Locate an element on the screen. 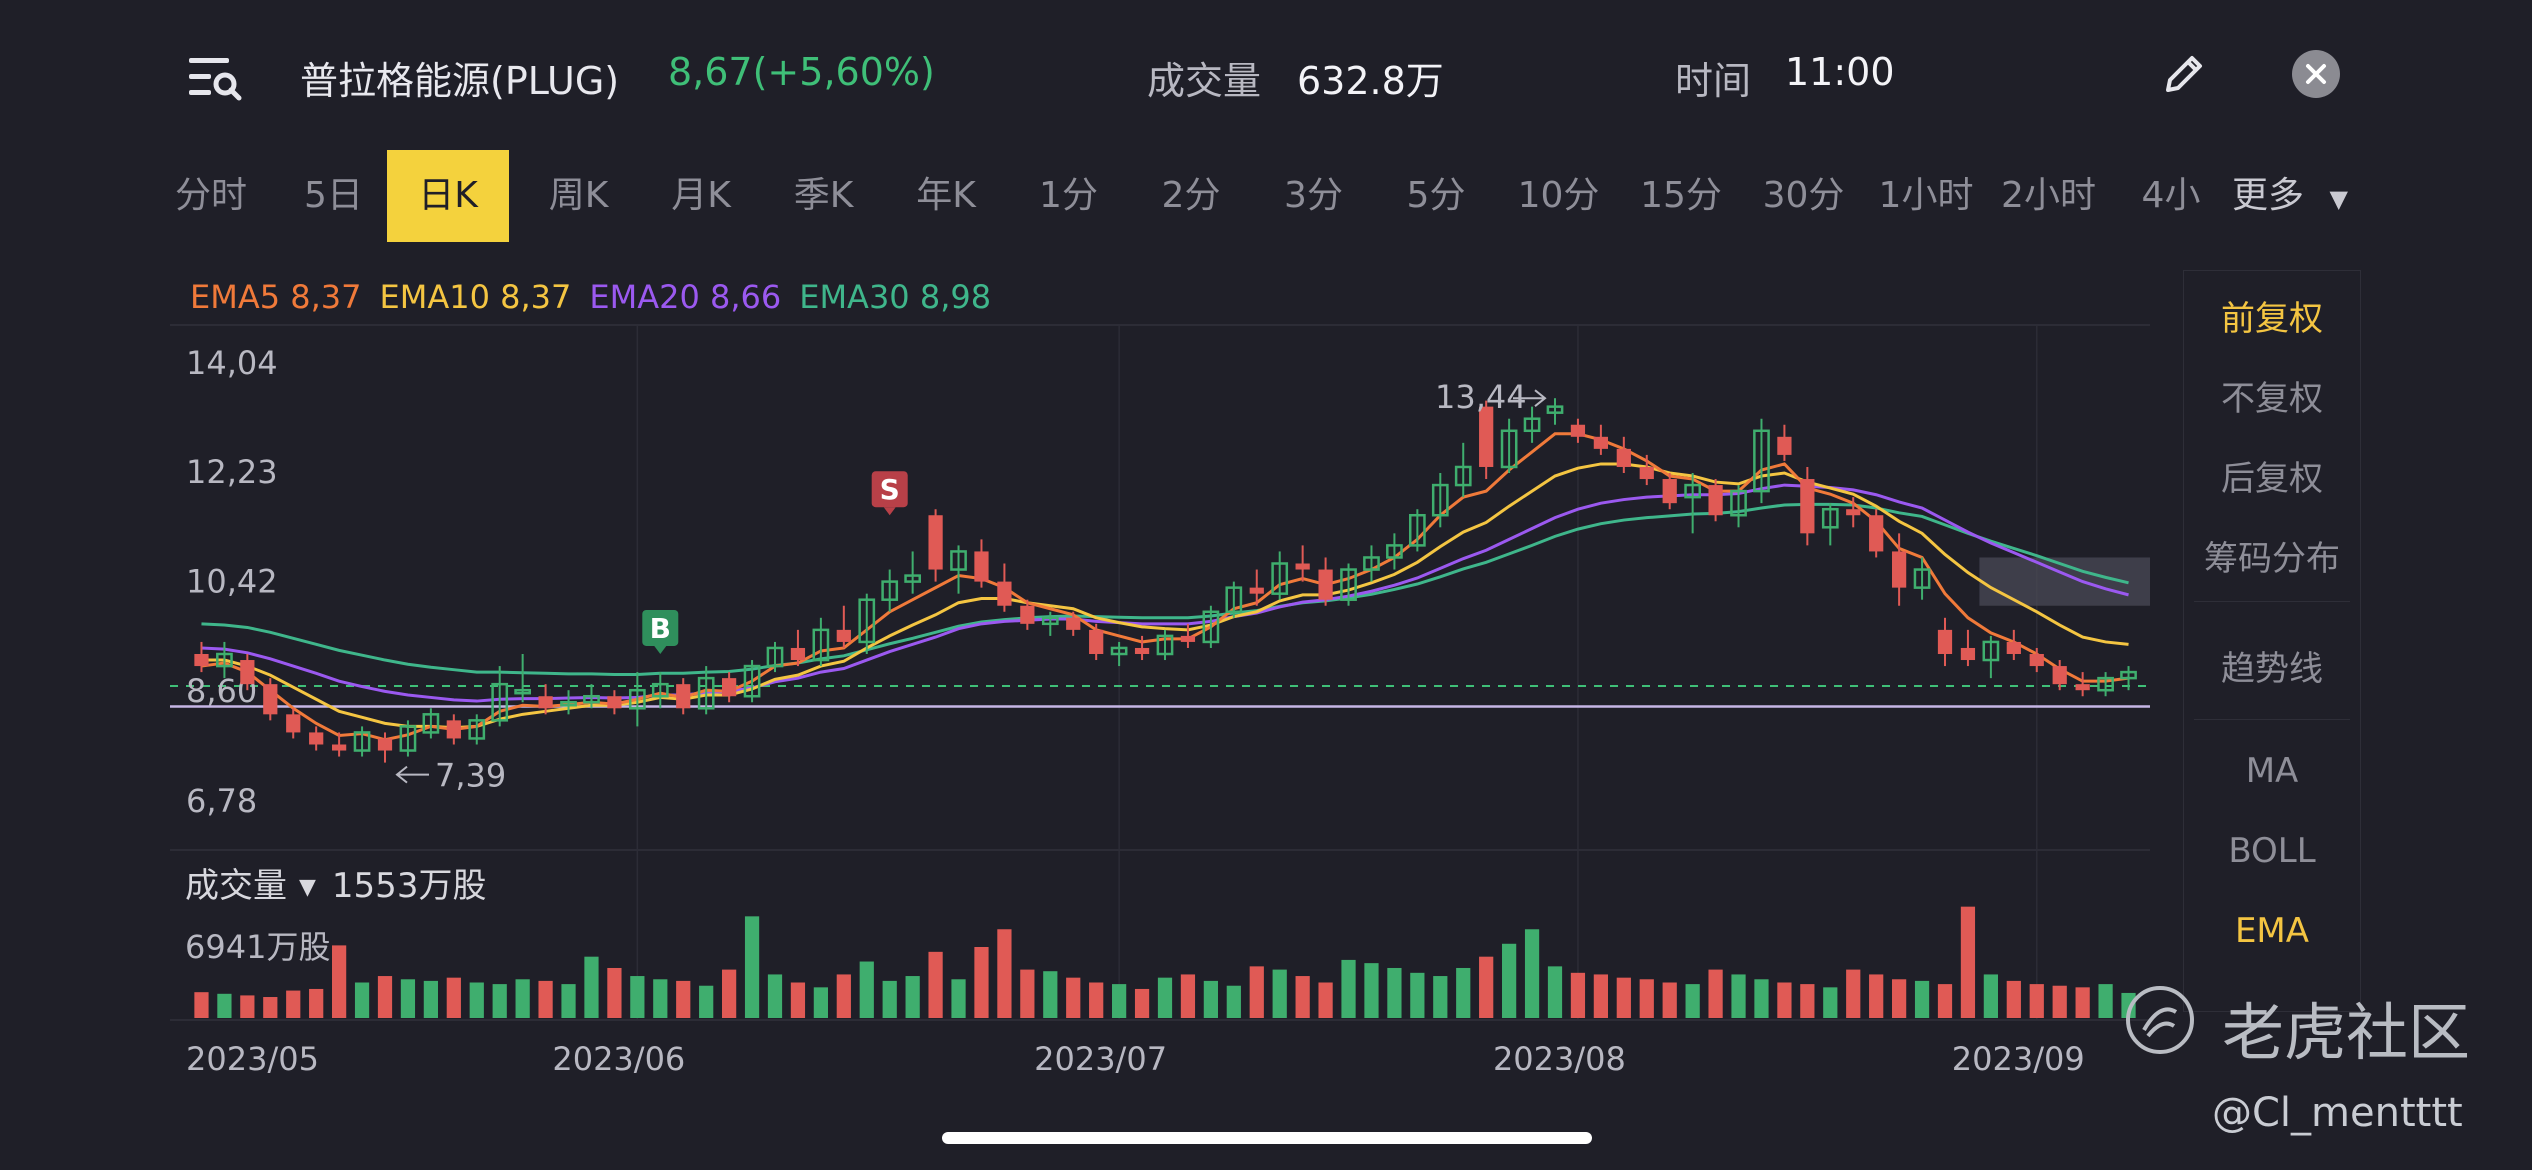 This screenshot has width=2532, height=1170. tab-timeframe: 1小时 is located at coordinates (1926, 195).